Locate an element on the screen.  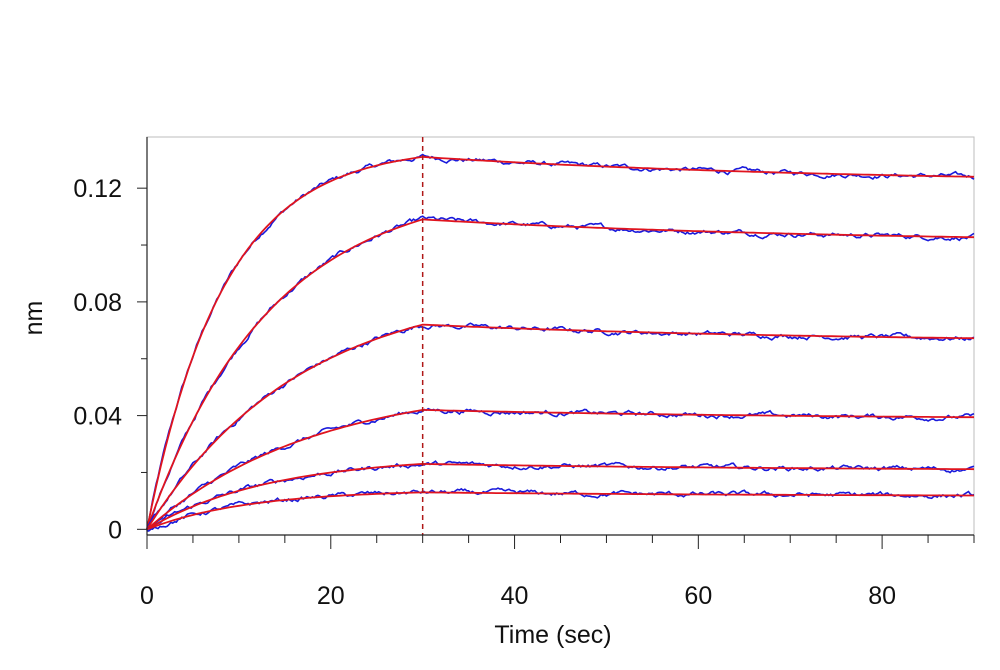
y-tick-label: 0.12 is located at coordinates (97, 189).